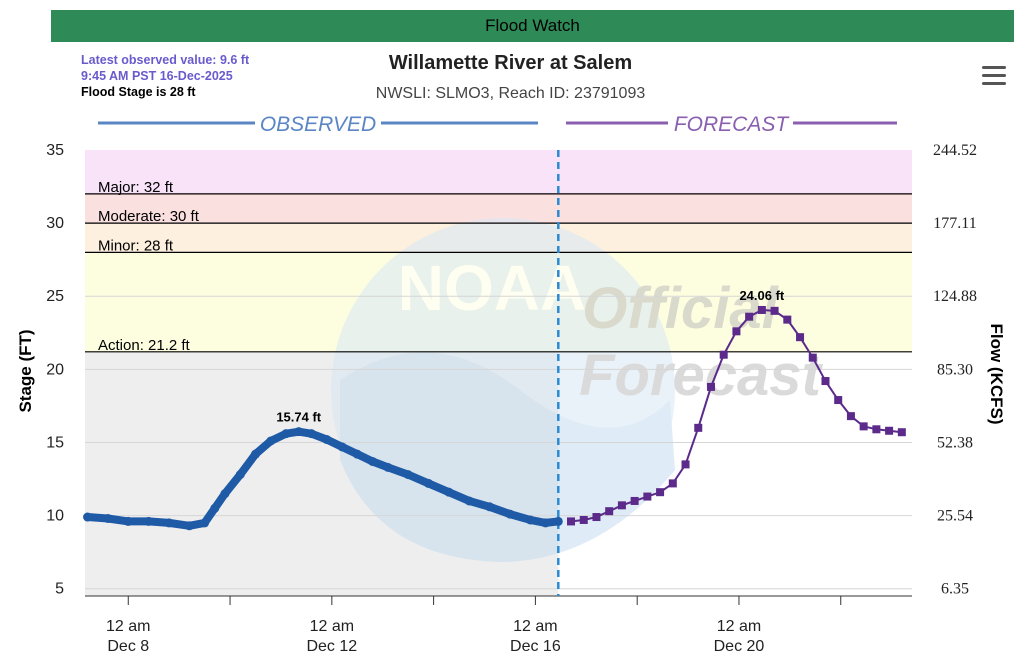  What do you see at coordinates (994, 76) in the screenshot?
I see `hamburger-menu-icon` at bounding box center [994, 76].